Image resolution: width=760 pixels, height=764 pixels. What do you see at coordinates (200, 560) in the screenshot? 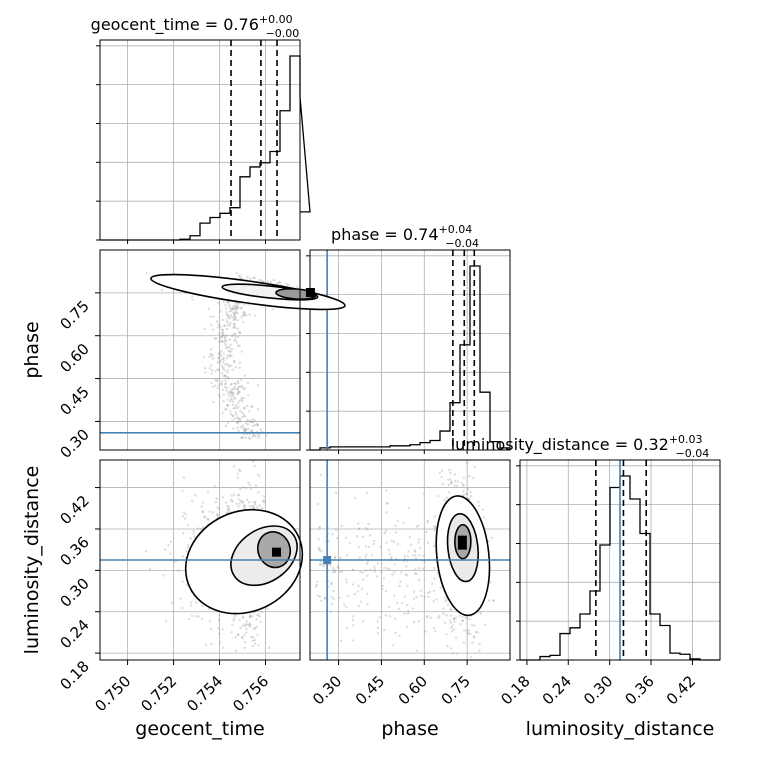
I see `panel-border` at bounding box center [200, 560].